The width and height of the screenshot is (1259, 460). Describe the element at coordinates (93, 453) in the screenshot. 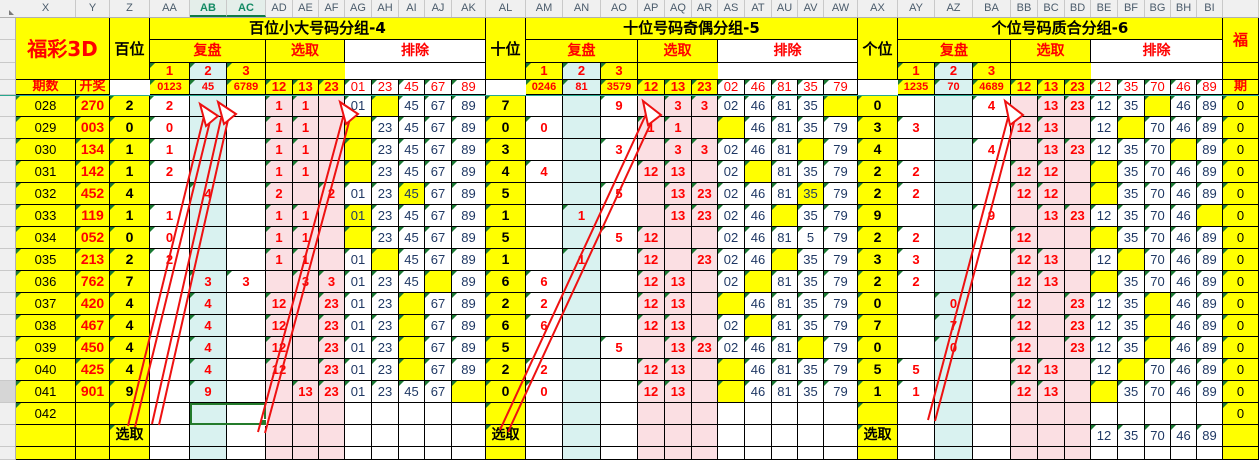

I see `draw-tail` at that location.